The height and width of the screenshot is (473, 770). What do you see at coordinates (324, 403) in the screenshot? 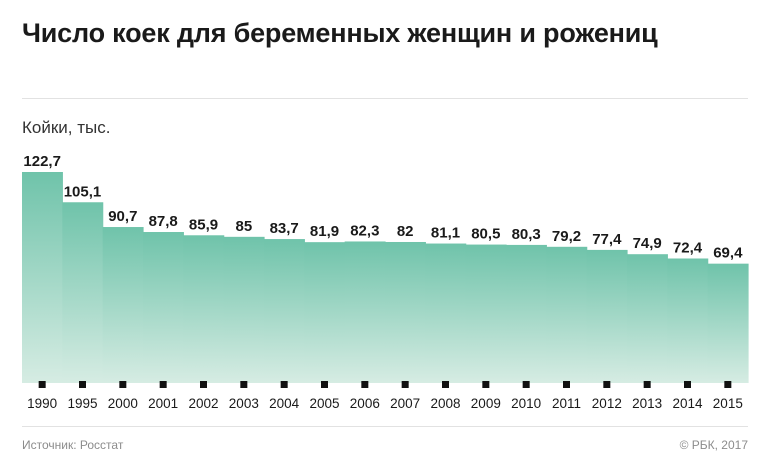
I see `x-tick-label: 2005` at bounding box center [324, 403].